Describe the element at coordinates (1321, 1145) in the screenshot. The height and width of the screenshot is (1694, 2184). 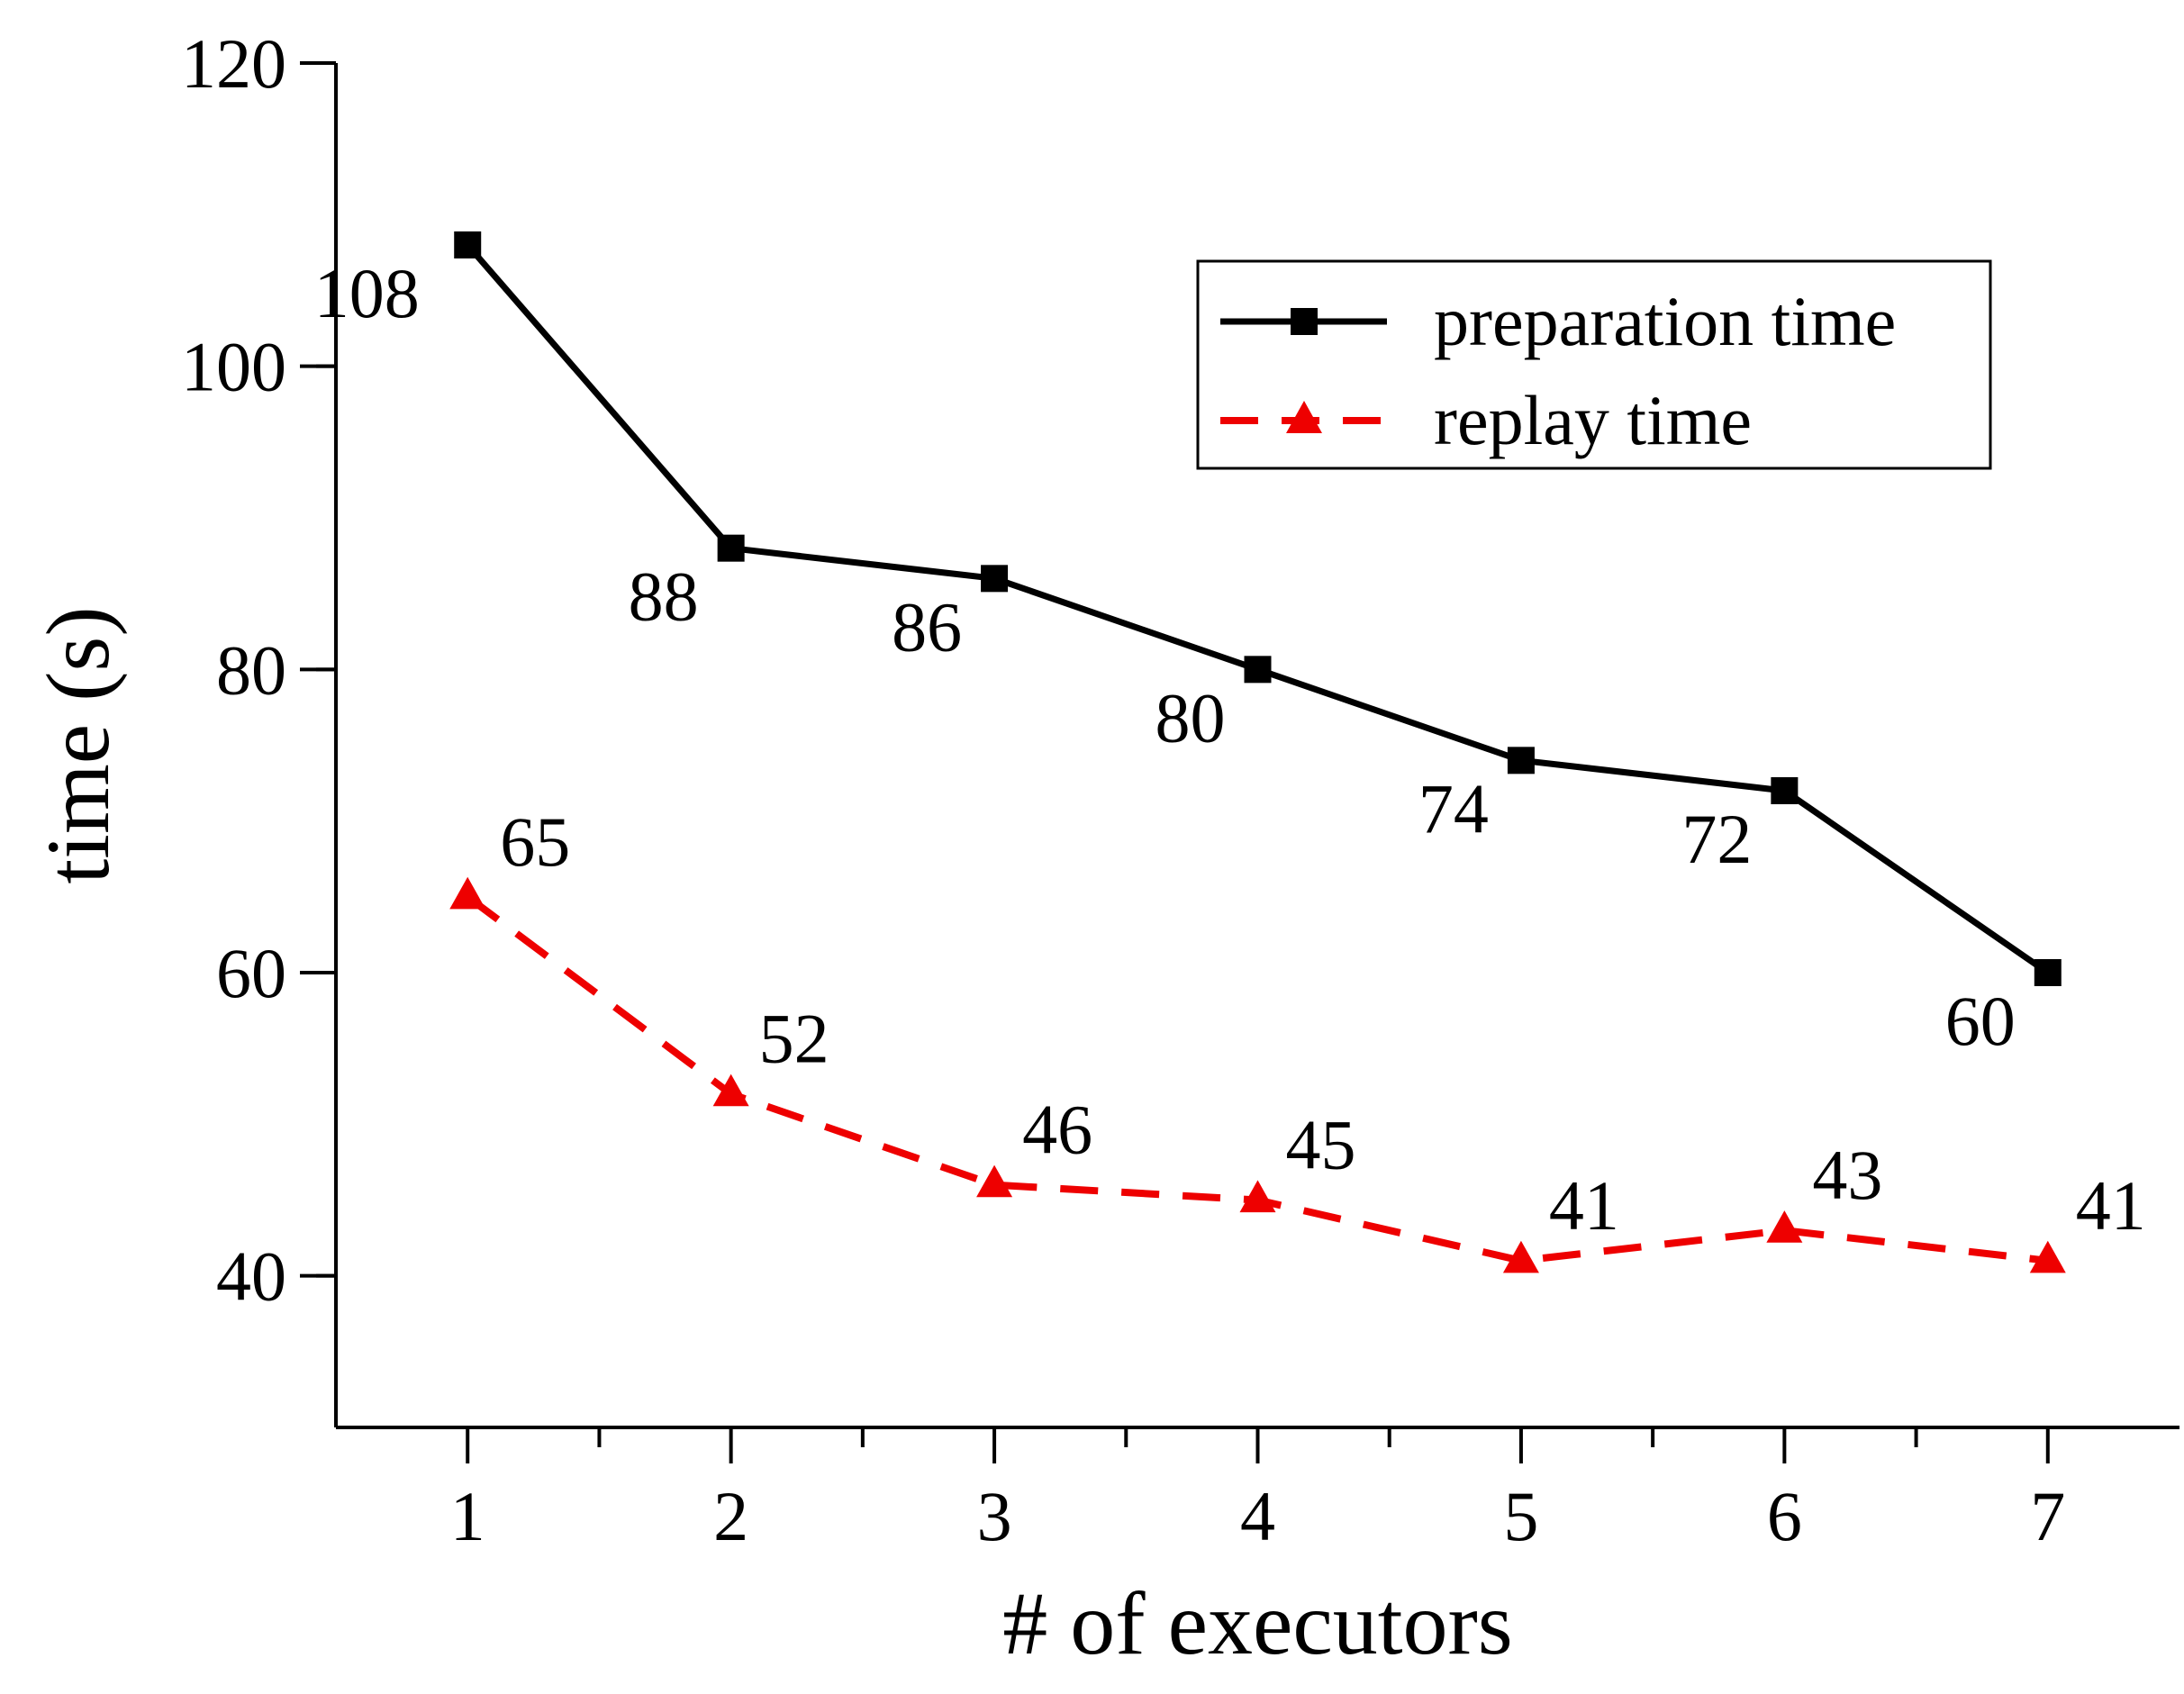
I see `data-label: 45` at that location.